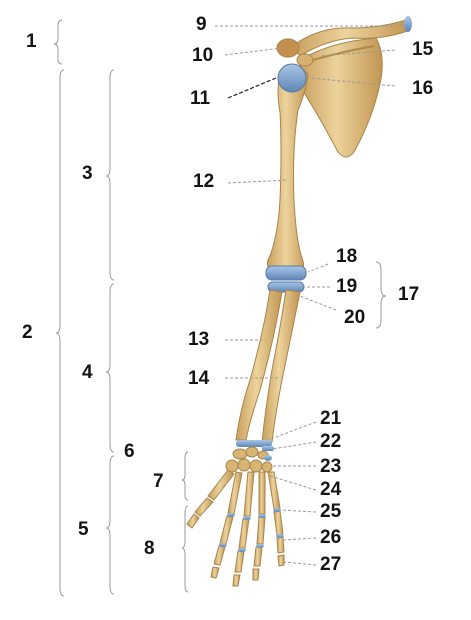  What do you see at coordinates (331, 511) in the screenshot?
I see `label-25: 25` at bounding box center [331, 511].